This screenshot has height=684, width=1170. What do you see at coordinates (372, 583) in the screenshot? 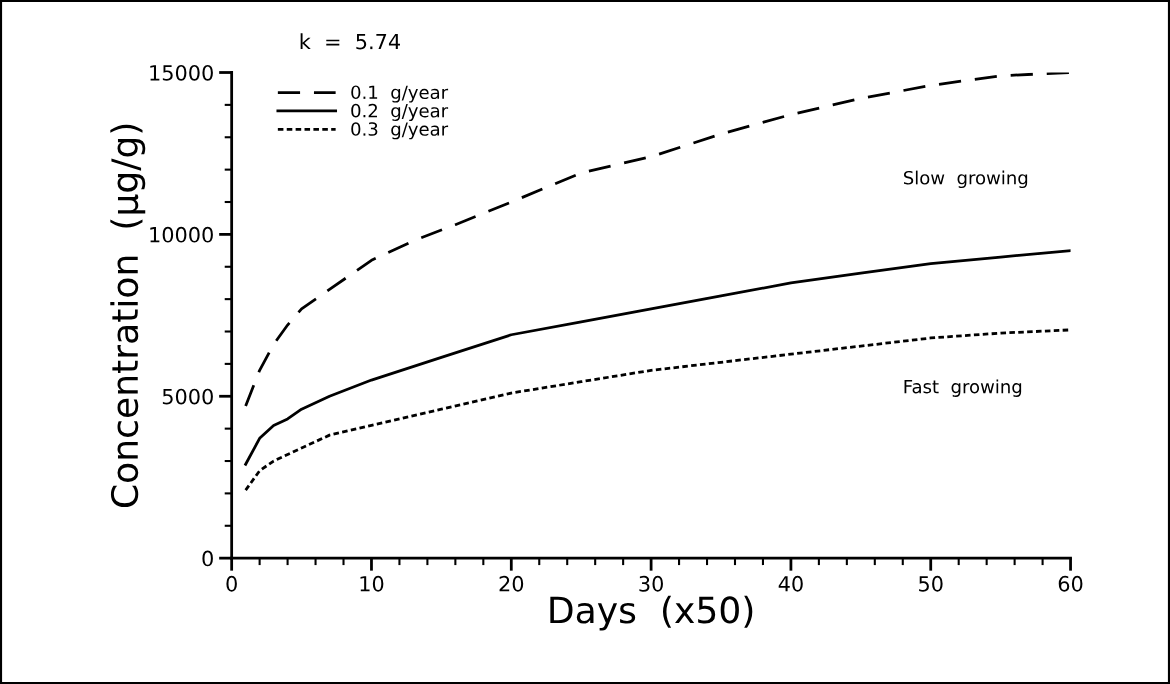
I see `x-tick-label: 10` at bounding box center [372, 583].